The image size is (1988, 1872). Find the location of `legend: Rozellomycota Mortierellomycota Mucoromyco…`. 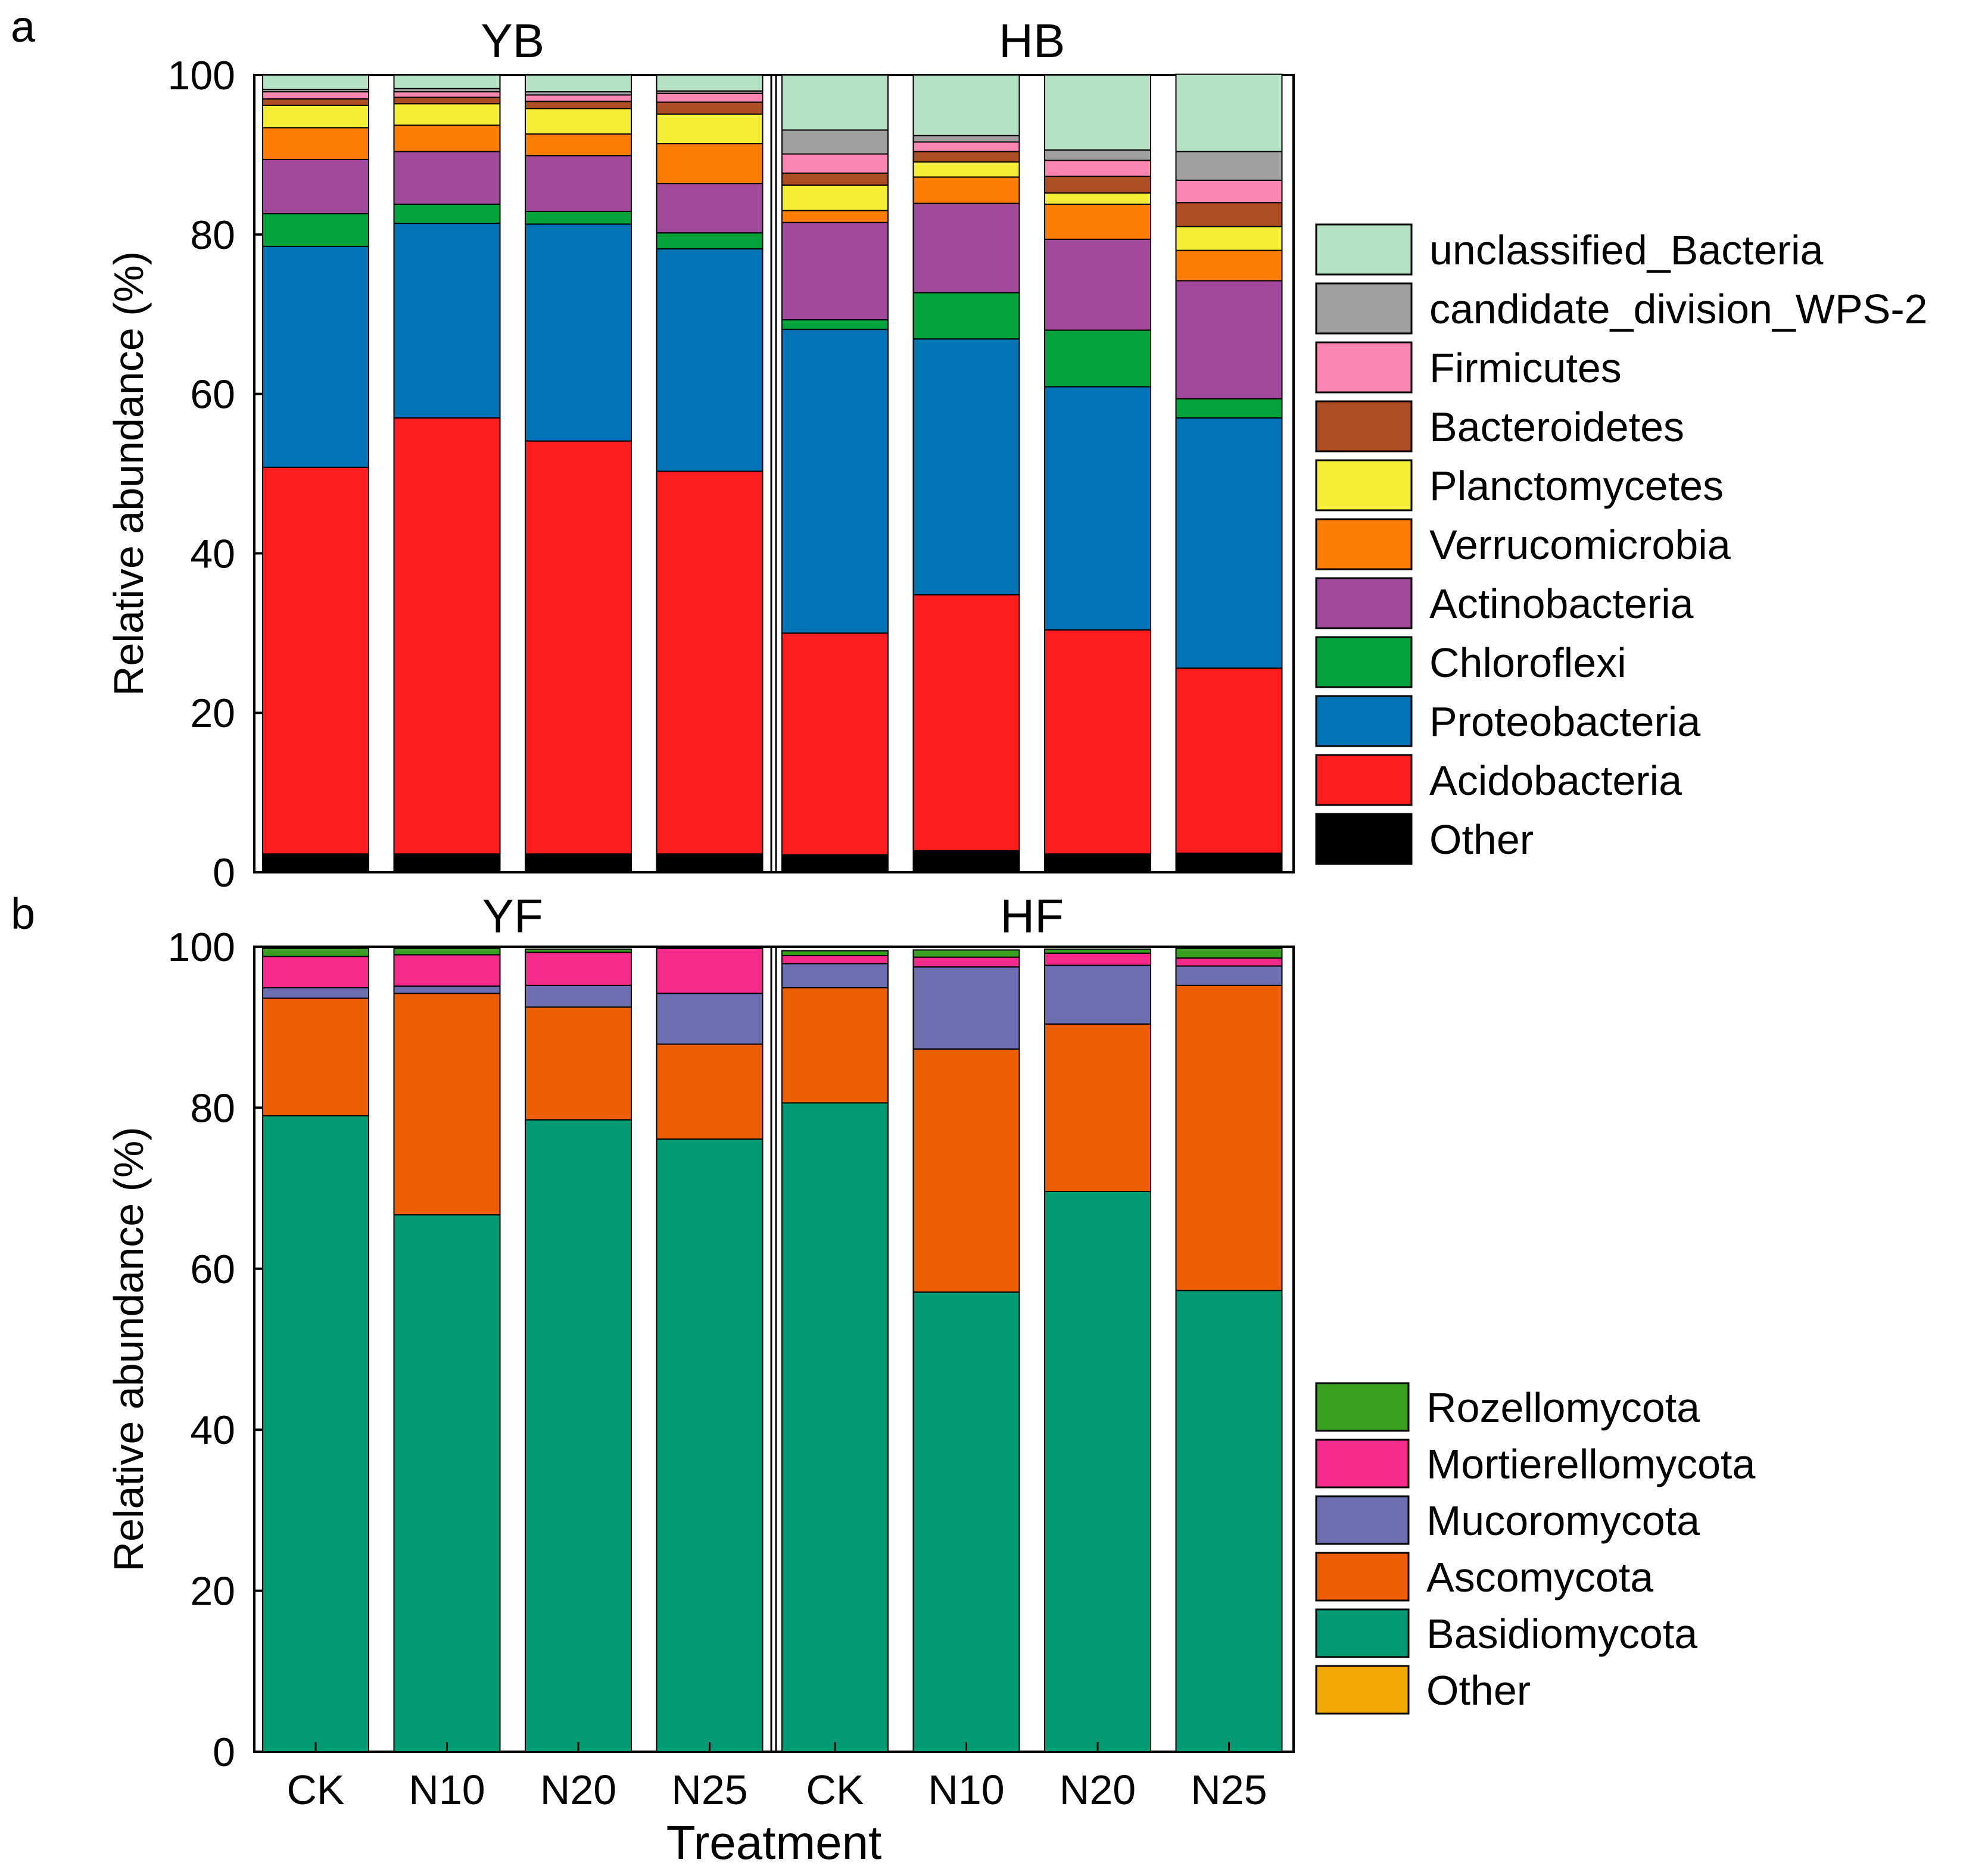

legend: Rozellomycota Mortierellomycota Mucoromyco… is located at coordinates (1535, 1548).